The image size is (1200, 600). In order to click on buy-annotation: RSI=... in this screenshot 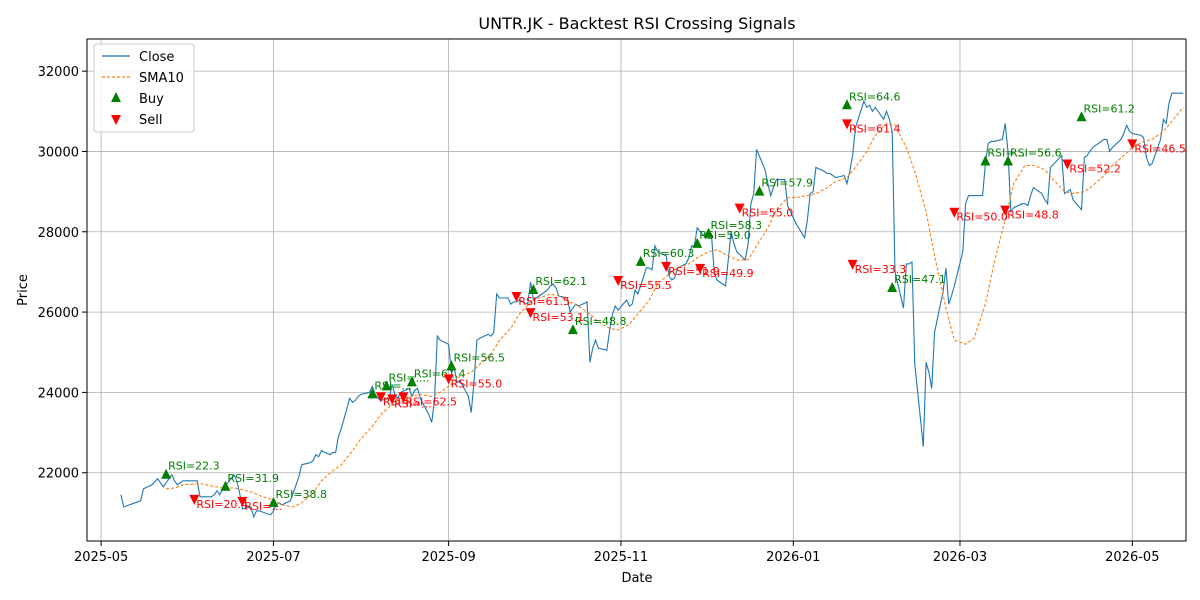, I will do `click(1006, 152)`.